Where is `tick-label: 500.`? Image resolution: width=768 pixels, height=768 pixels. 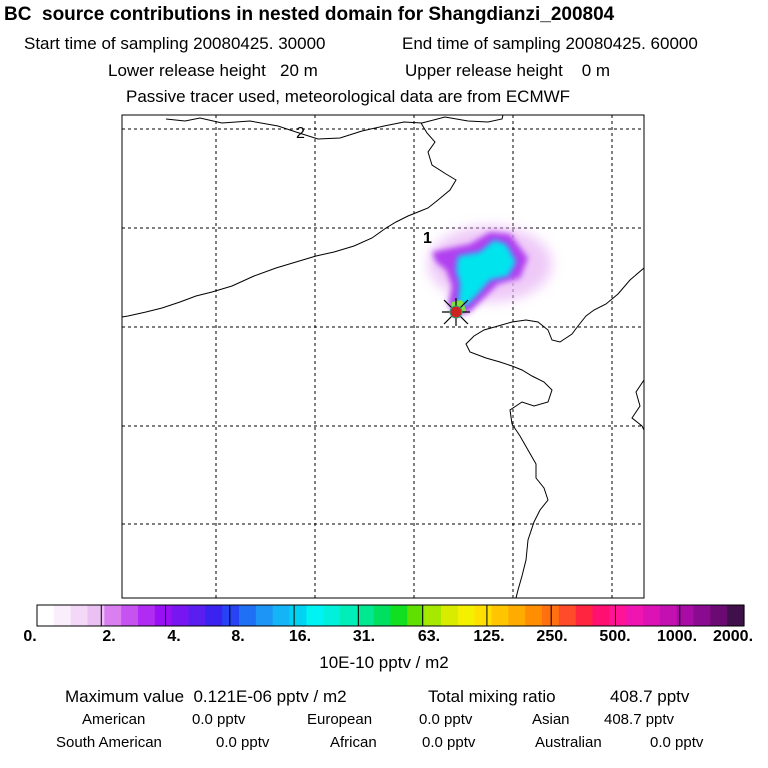
tick-label: 500. is located at coordinates (615, 636).